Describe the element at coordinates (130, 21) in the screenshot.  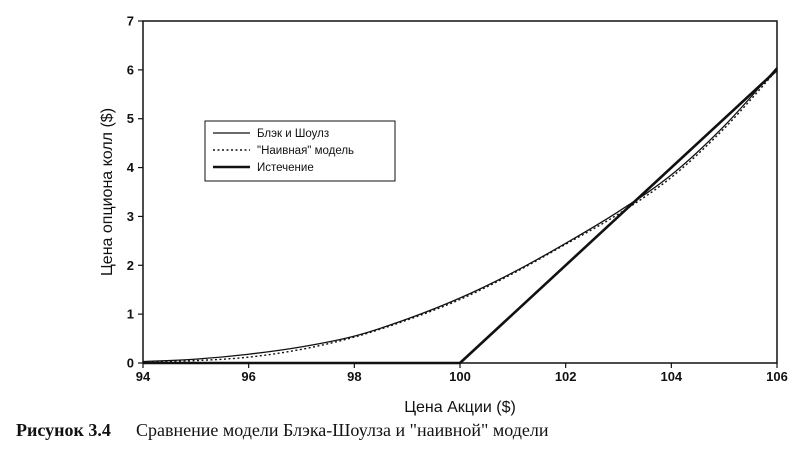
I see `y-tick-label: 7` at that location.